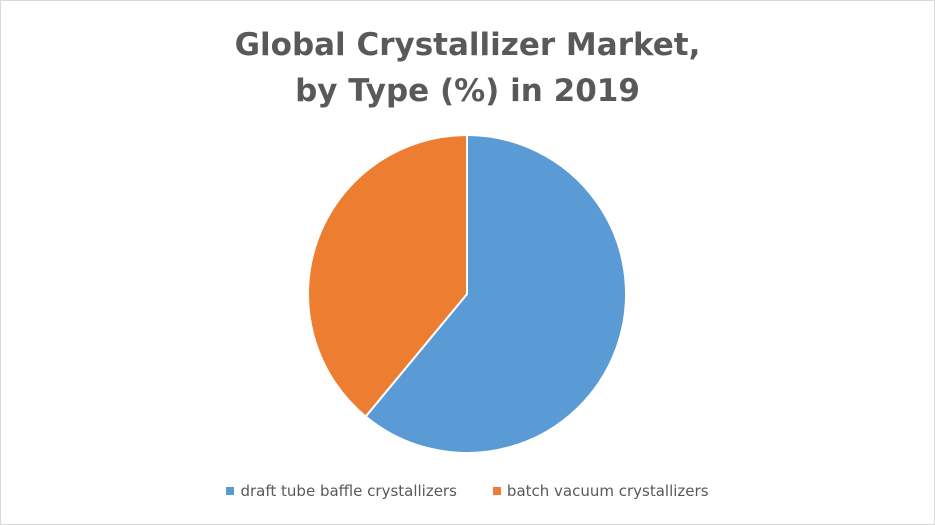 This screenshot has height=525, width=935. Describe the element at coordinates (467, 91) in the screenshot. I see `chart-title-line-2: by Type (%) in 2019` at that location.